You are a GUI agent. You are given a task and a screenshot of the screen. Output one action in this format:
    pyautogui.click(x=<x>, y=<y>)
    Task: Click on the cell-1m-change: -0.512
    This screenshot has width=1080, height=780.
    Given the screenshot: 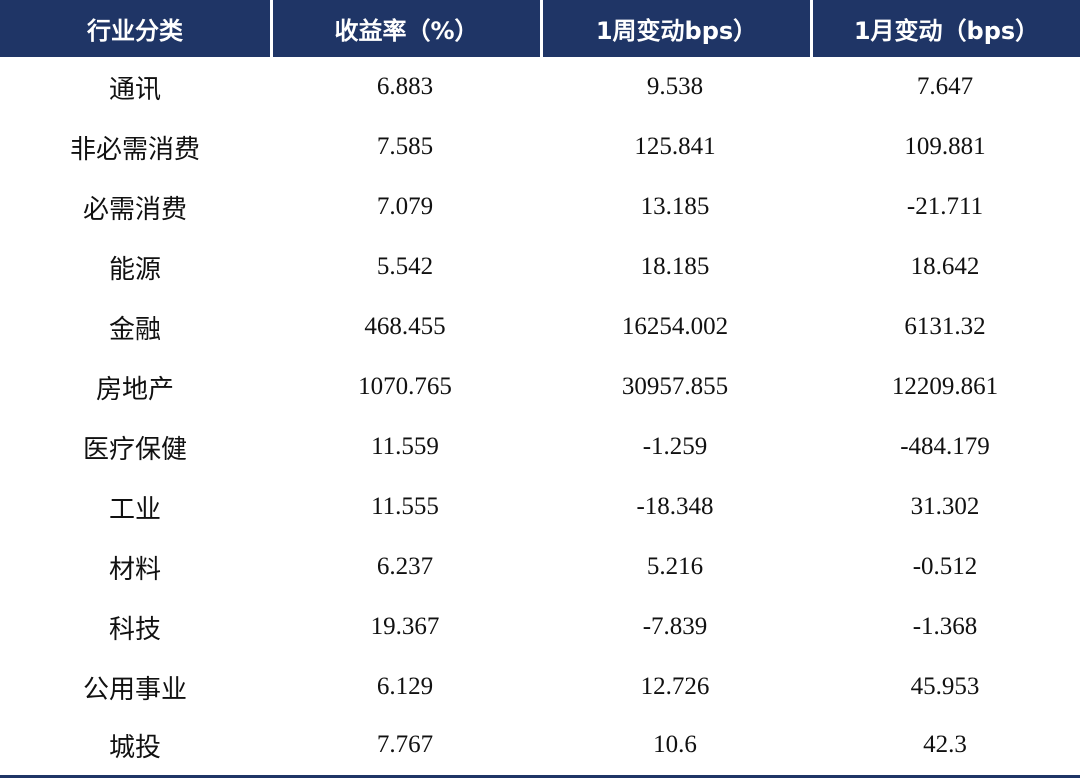 What is the action you would take?
    pyautogui.click(x=945, y=566)
    